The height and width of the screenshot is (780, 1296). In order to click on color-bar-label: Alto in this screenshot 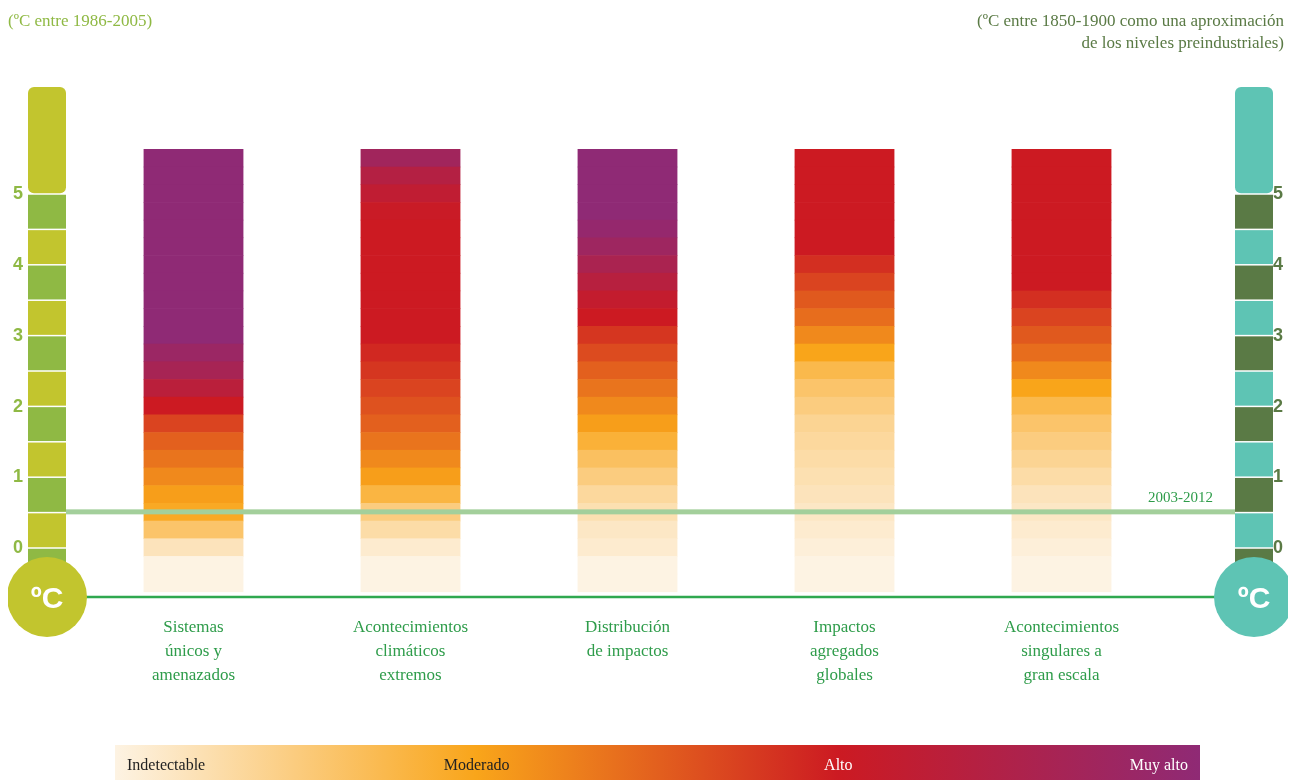, I will do `click(838, 764)`.